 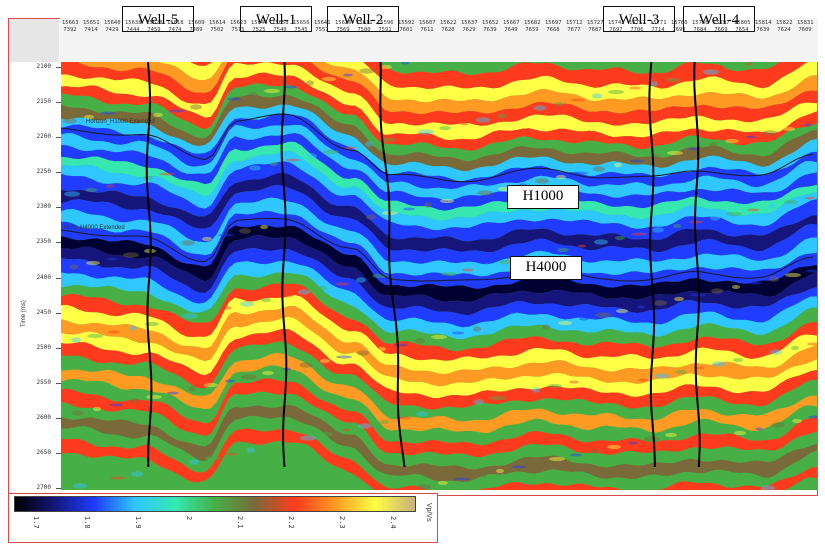 What do you see at coordinates (259, 26) in the screenshot?
I see `trace-header-col: 15644 7525` at bounding box center [259, 26].